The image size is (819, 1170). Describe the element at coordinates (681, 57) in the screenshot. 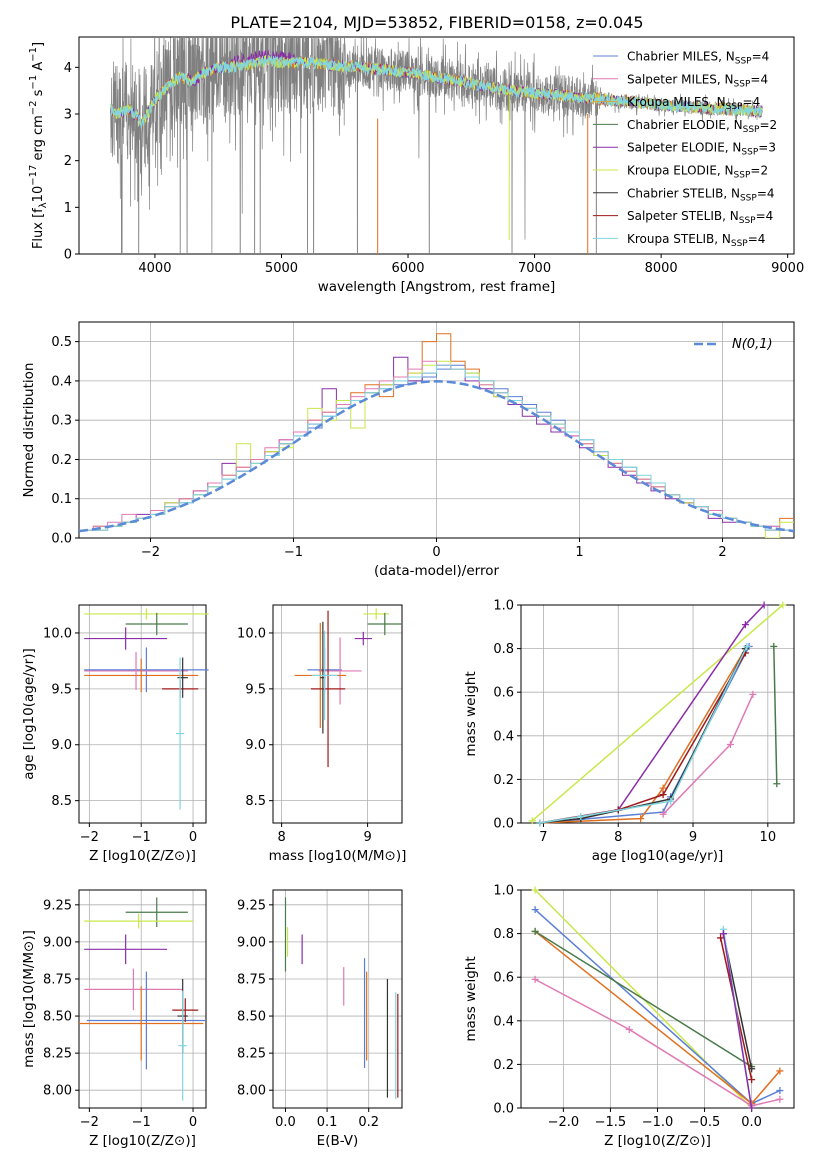

I see `legend-entry-label: Chabrier MILES, N` at that location.